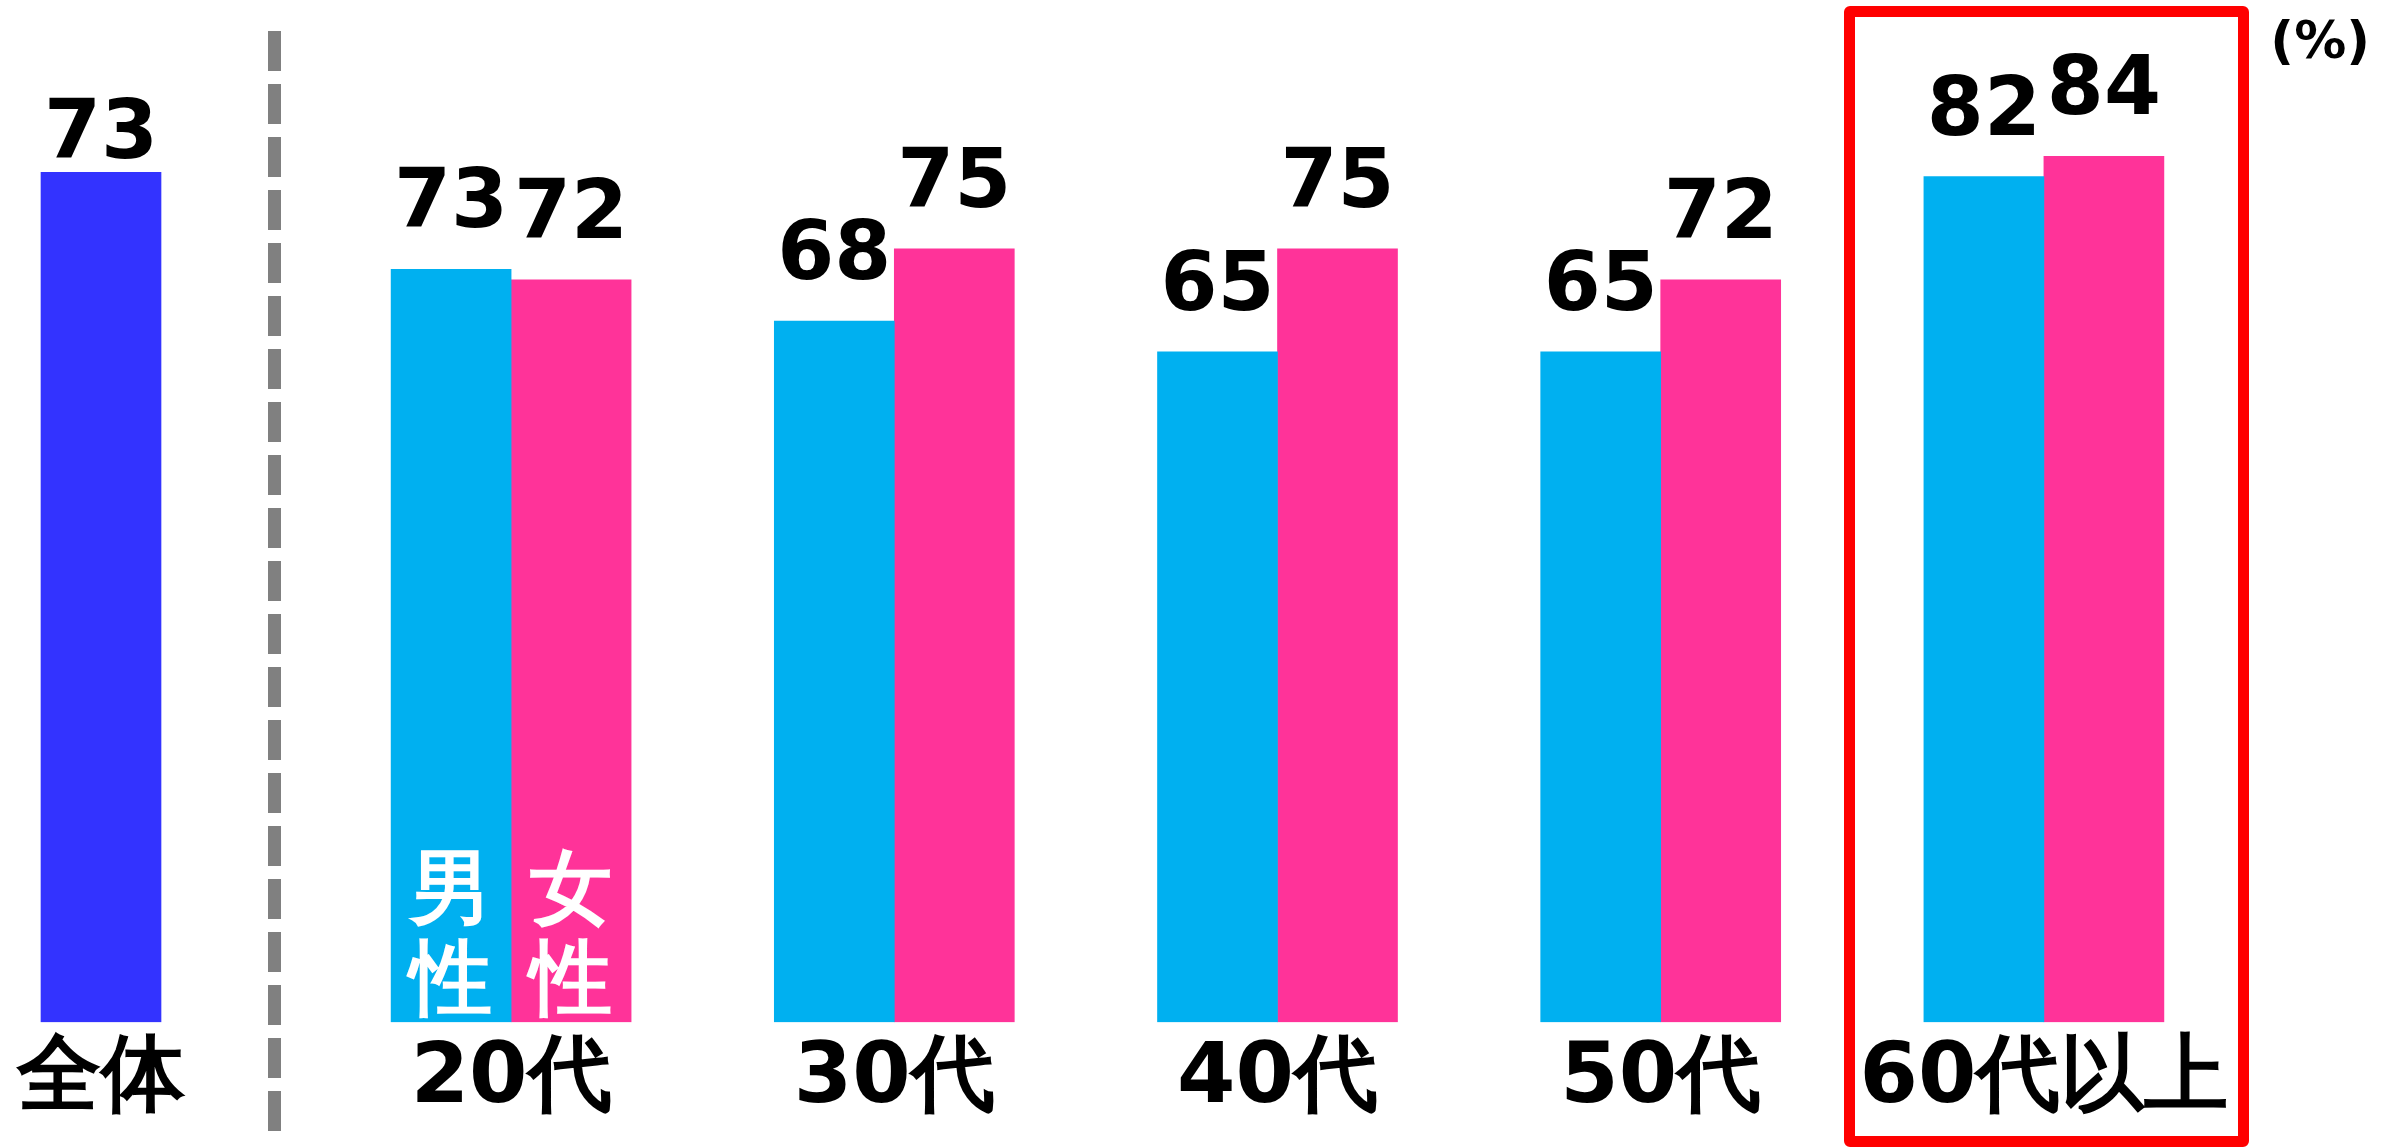  Describe the element at coordinates (1661, 1073) in the screenshot. I see `x-tick-label: 50代` at that location.